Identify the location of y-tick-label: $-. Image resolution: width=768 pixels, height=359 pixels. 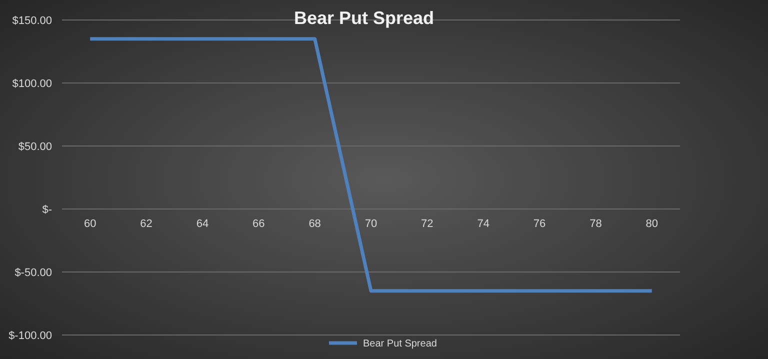
(47, 210).